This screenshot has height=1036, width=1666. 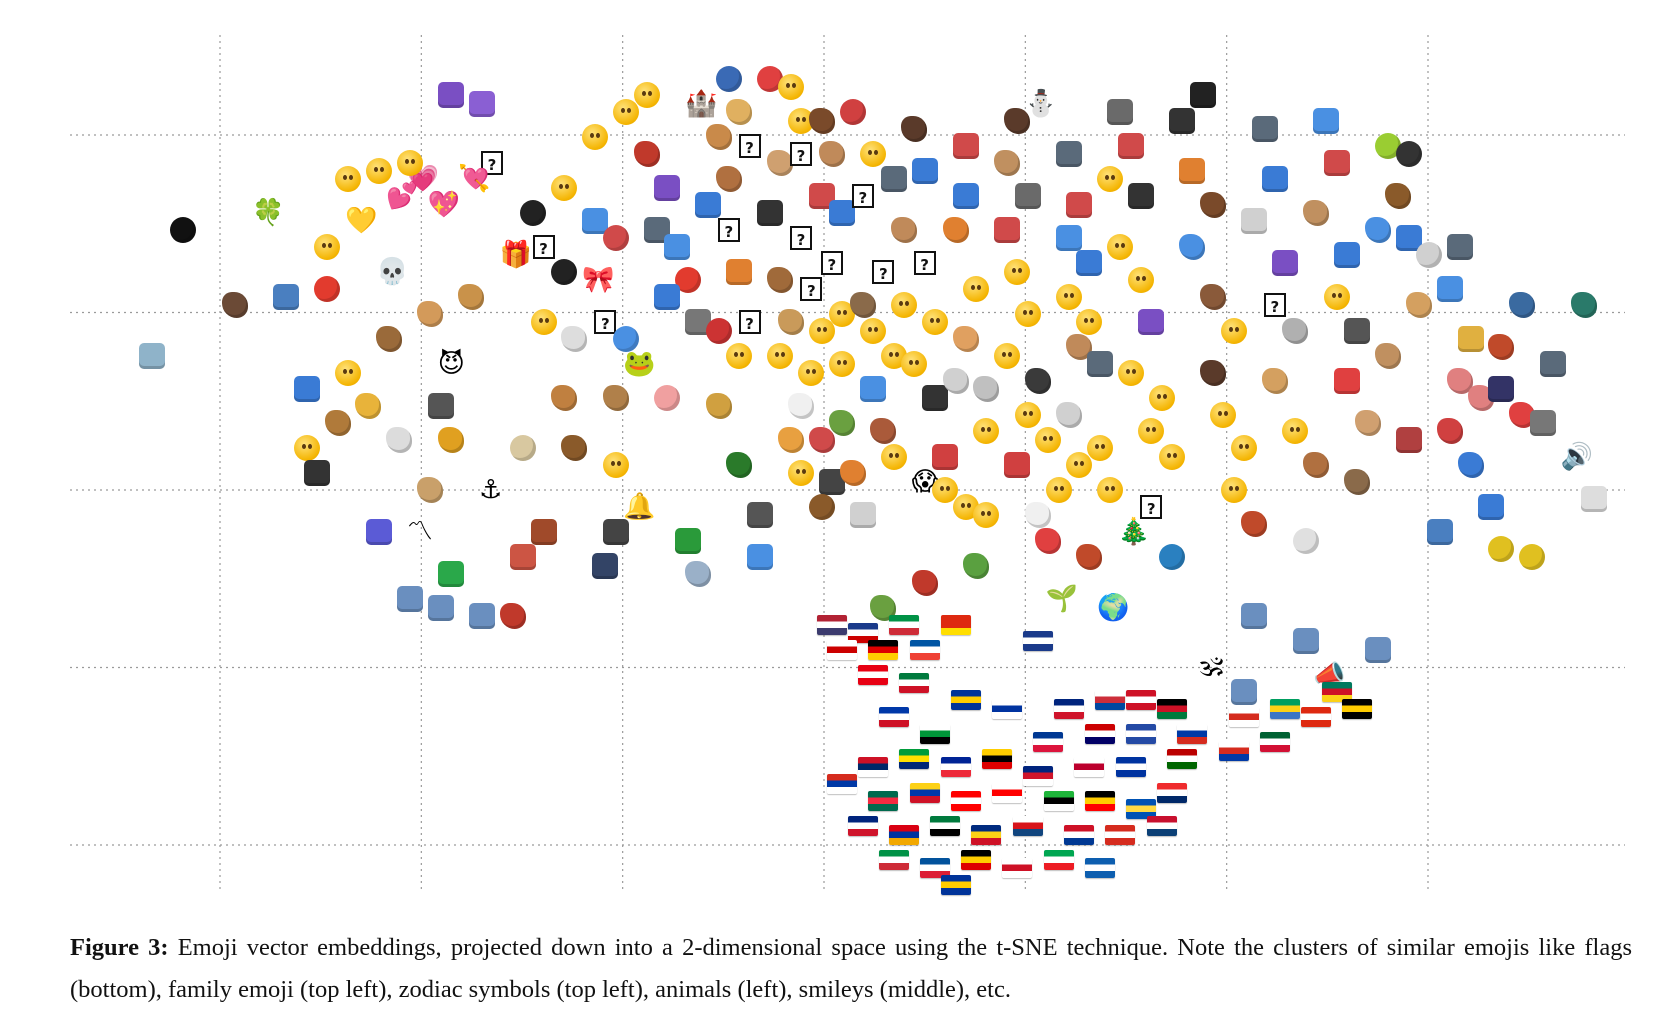 What do you see at coordinates (639, 364) in the screenshot?
I see `glyph-emoji-point: 🐸` at bounding box center [639, 364].